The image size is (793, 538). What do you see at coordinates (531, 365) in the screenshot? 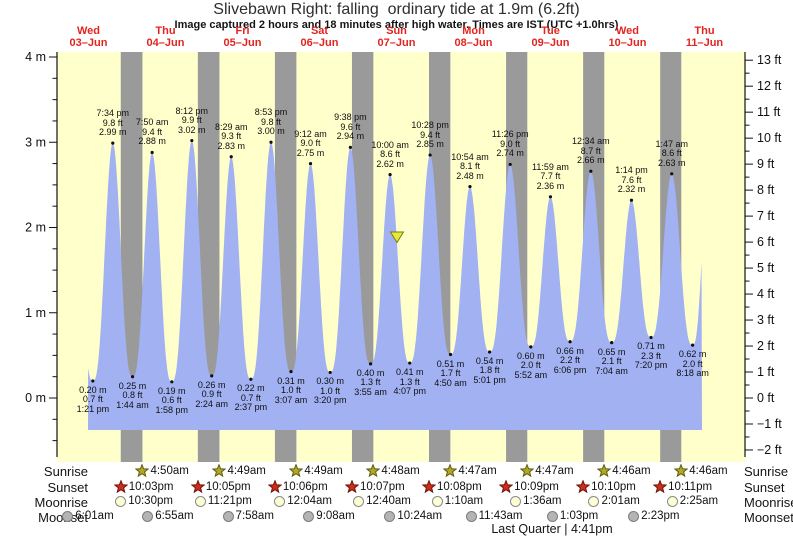
I see `low-tide-annotation: 0.60 m 2.0 ft 5:52 am` at bounding box center [531, 365].